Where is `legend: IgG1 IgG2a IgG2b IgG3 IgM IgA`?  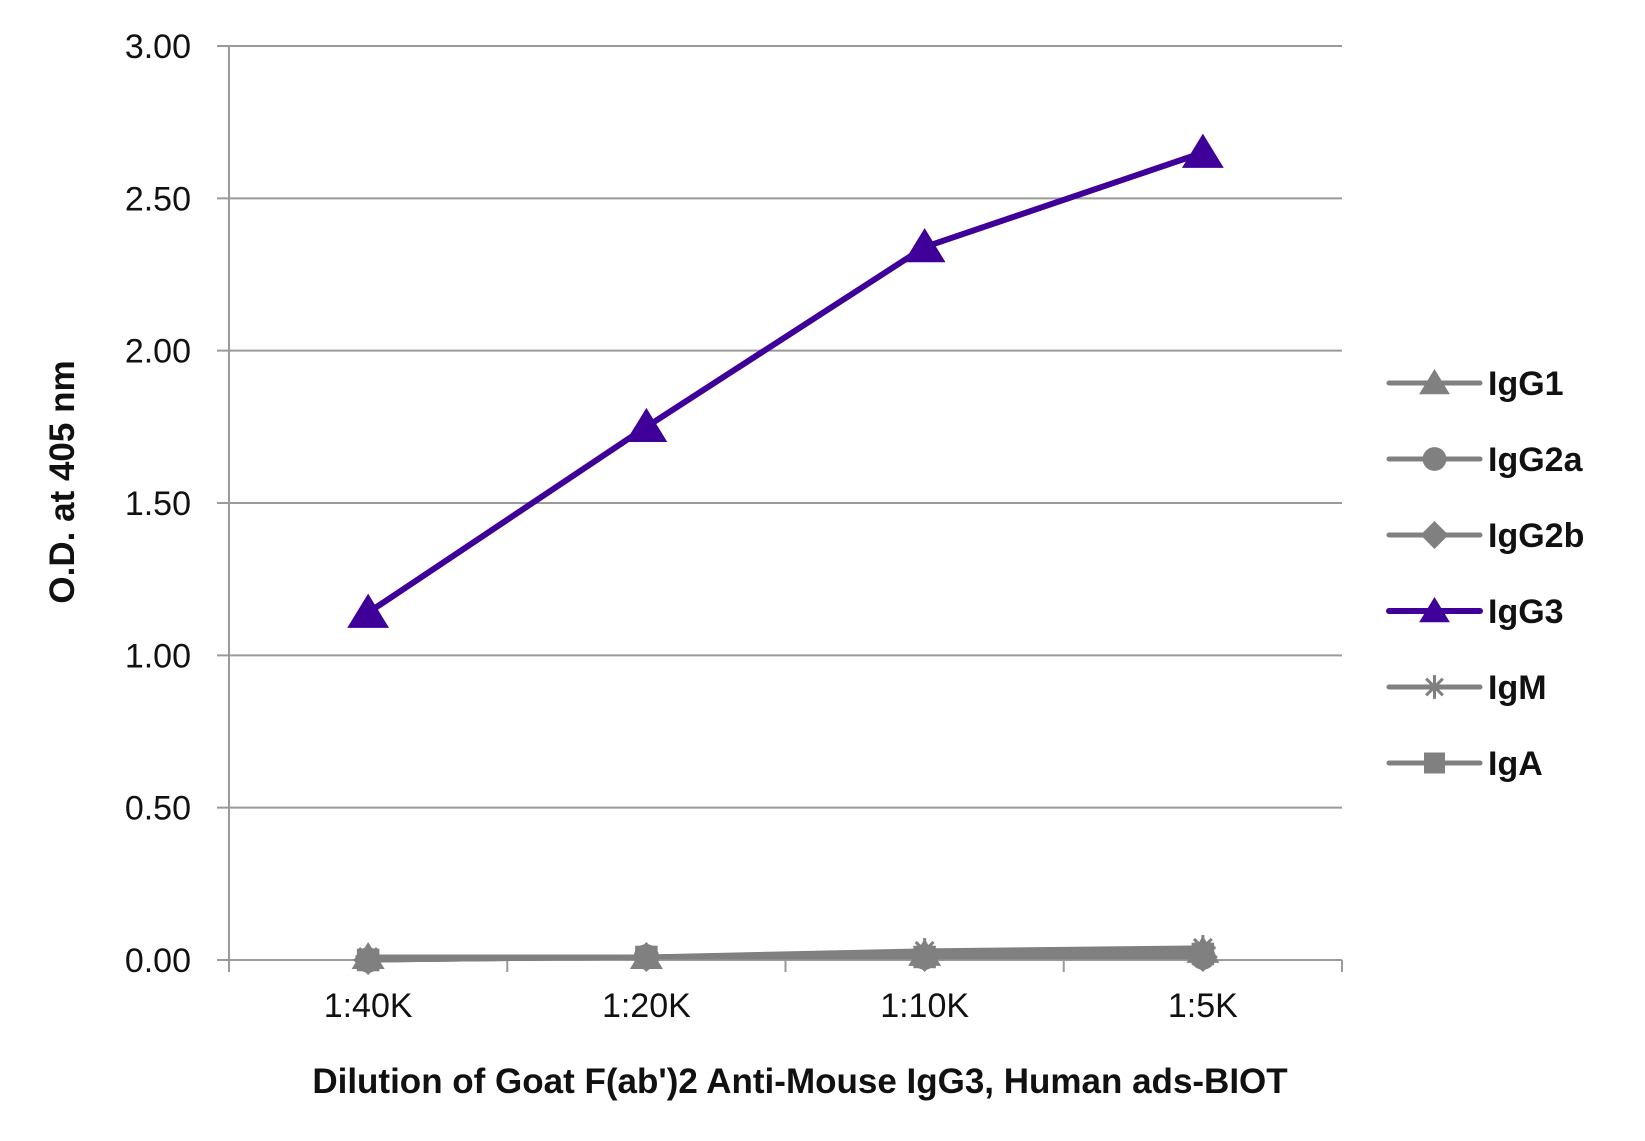
legend: IgG1 IgG2a IgG2b IgG3 IgM IgA is located at coordinates (1485, 574).